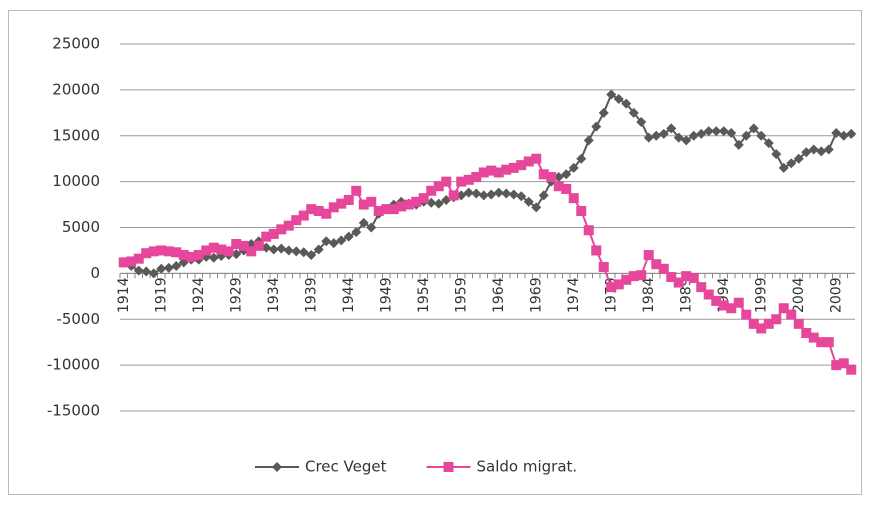  Describe the element at coordinates (274, 295) in the screenshot. I see `x-tick-label: 1934` at that location.